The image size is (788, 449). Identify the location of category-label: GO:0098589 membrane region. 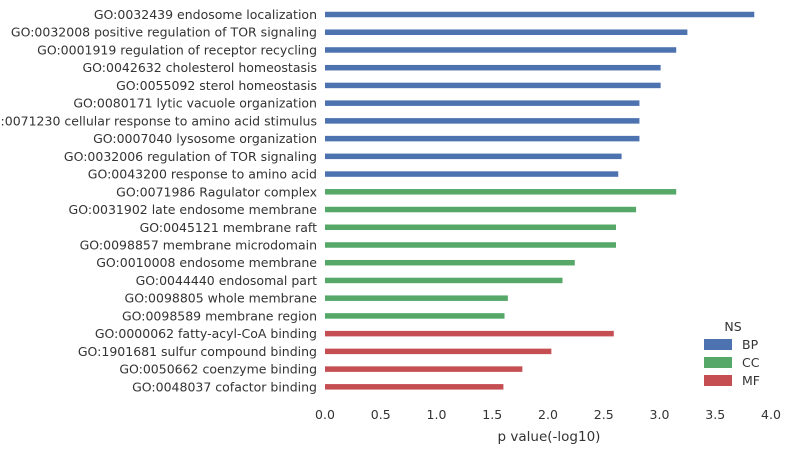
(219, 315).